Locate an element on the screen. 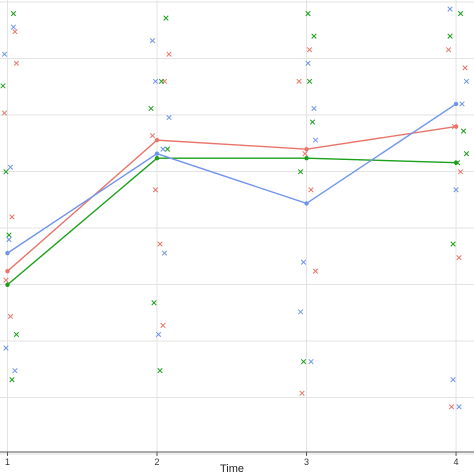 This screenshot has width=474, height=474. x-axis-ticks: 1 2 3 4 is located at coordinates (232, 459).